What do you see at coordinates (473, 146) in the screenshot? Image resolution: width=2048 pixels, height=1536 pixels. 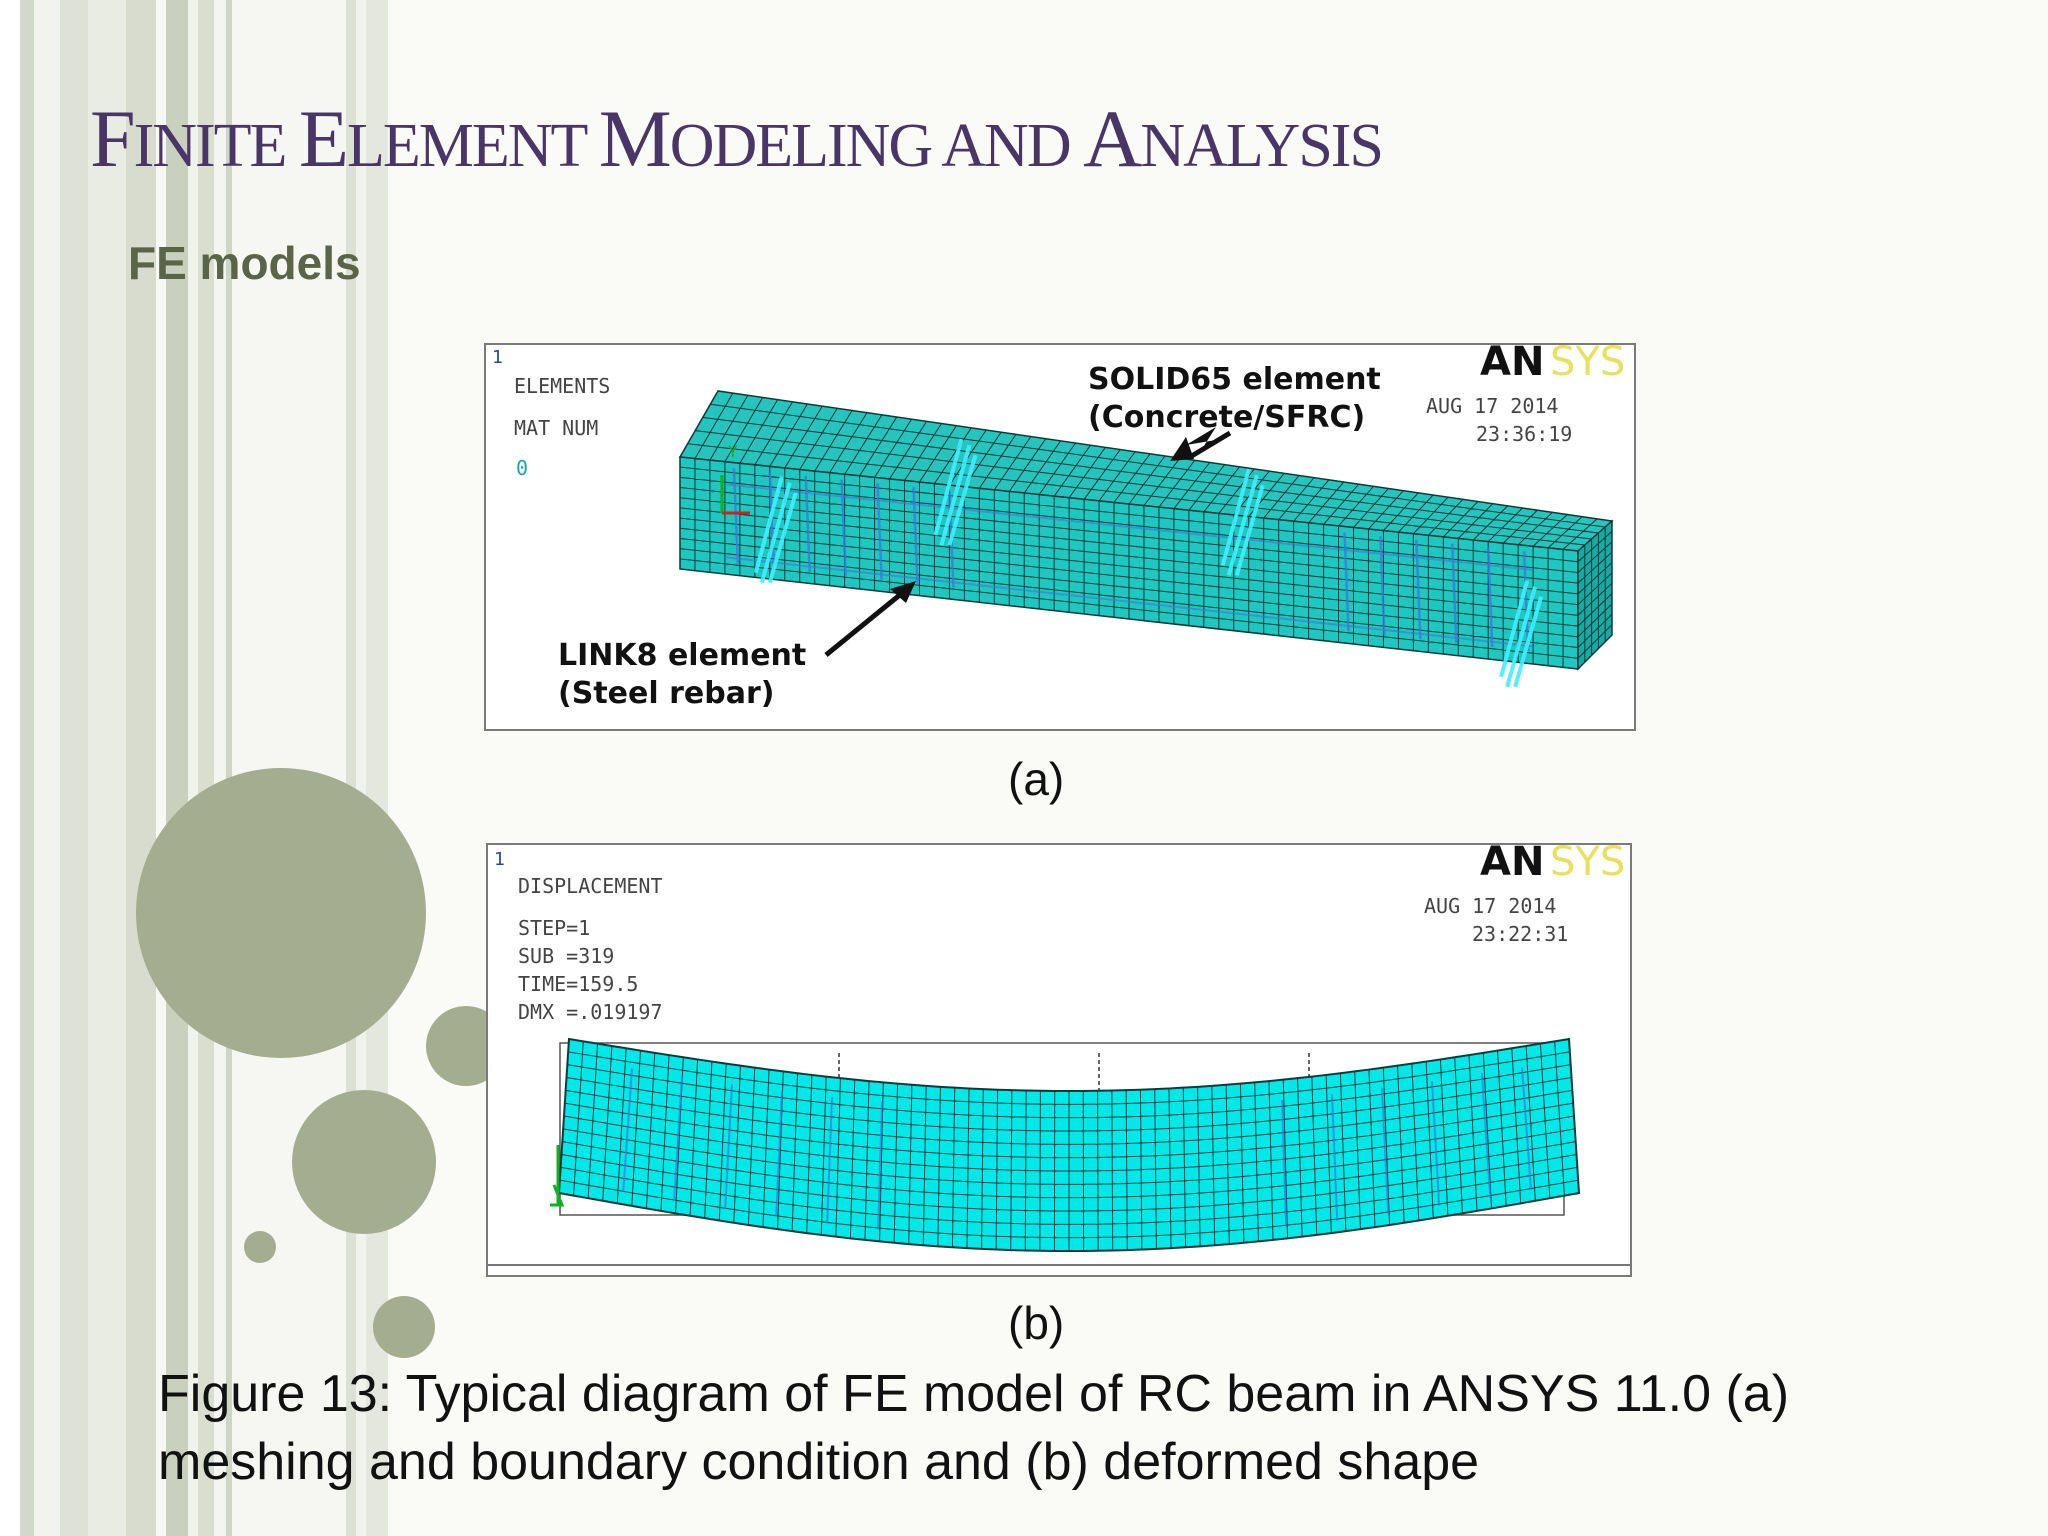 I see `title-part: LEMENT` at bounding box center [473, 146].